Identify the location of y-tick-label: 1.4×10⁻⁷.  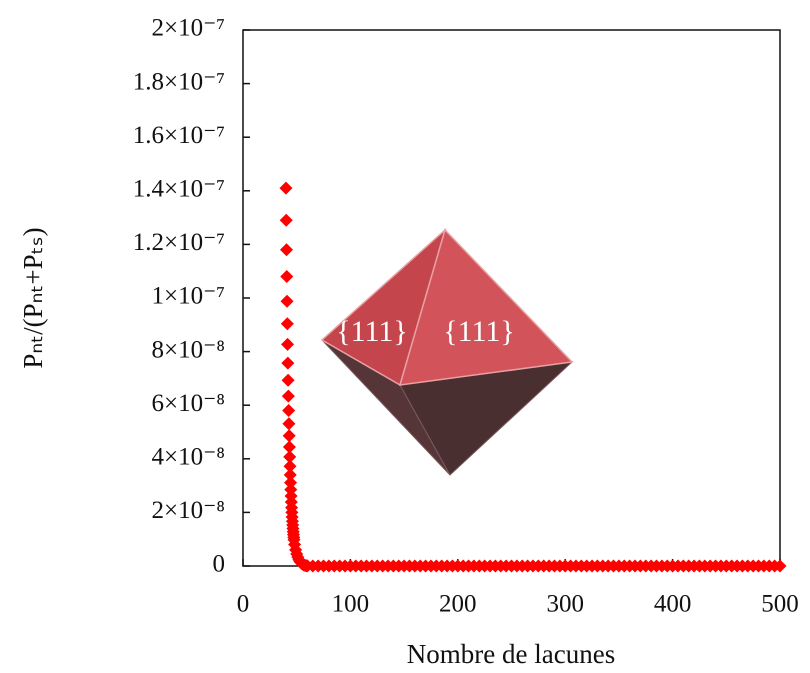
(179, 189).